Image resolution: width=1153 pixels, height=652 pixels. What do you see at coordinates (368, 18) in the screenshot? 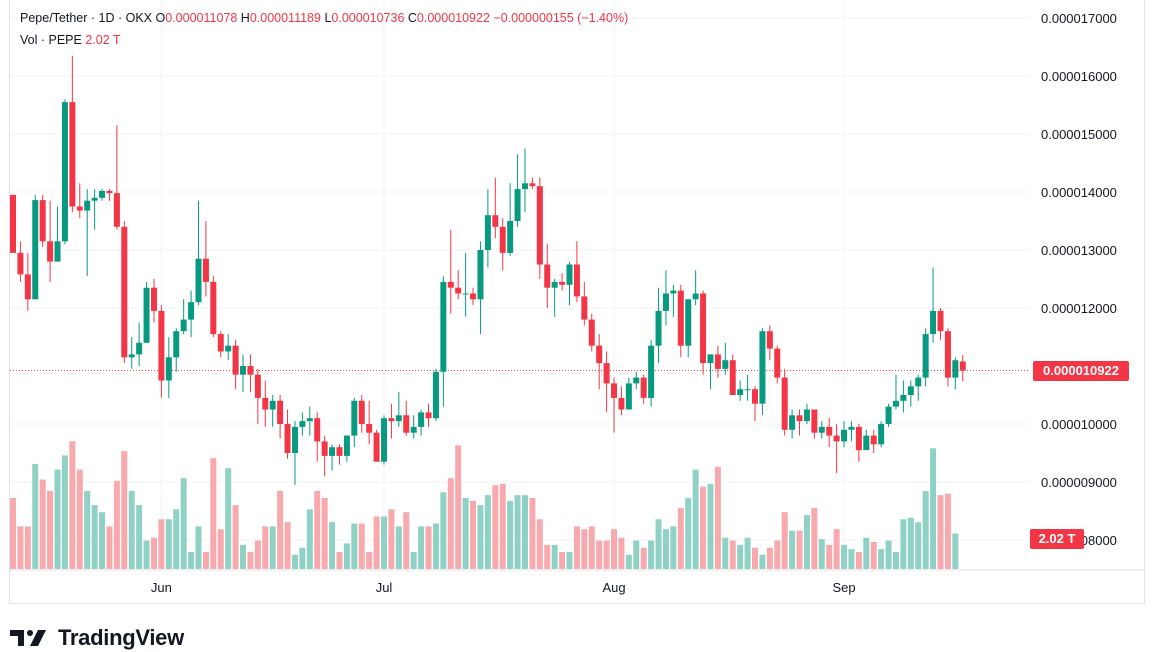
I see `low-value: 0.000010736` at bounding box center [368, 18].